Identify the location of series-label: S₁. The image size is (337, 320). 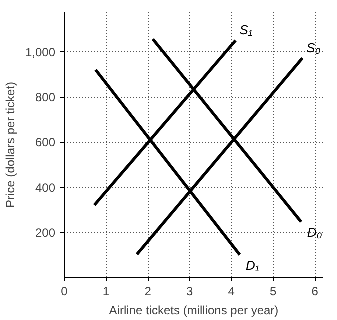
(246, 30).